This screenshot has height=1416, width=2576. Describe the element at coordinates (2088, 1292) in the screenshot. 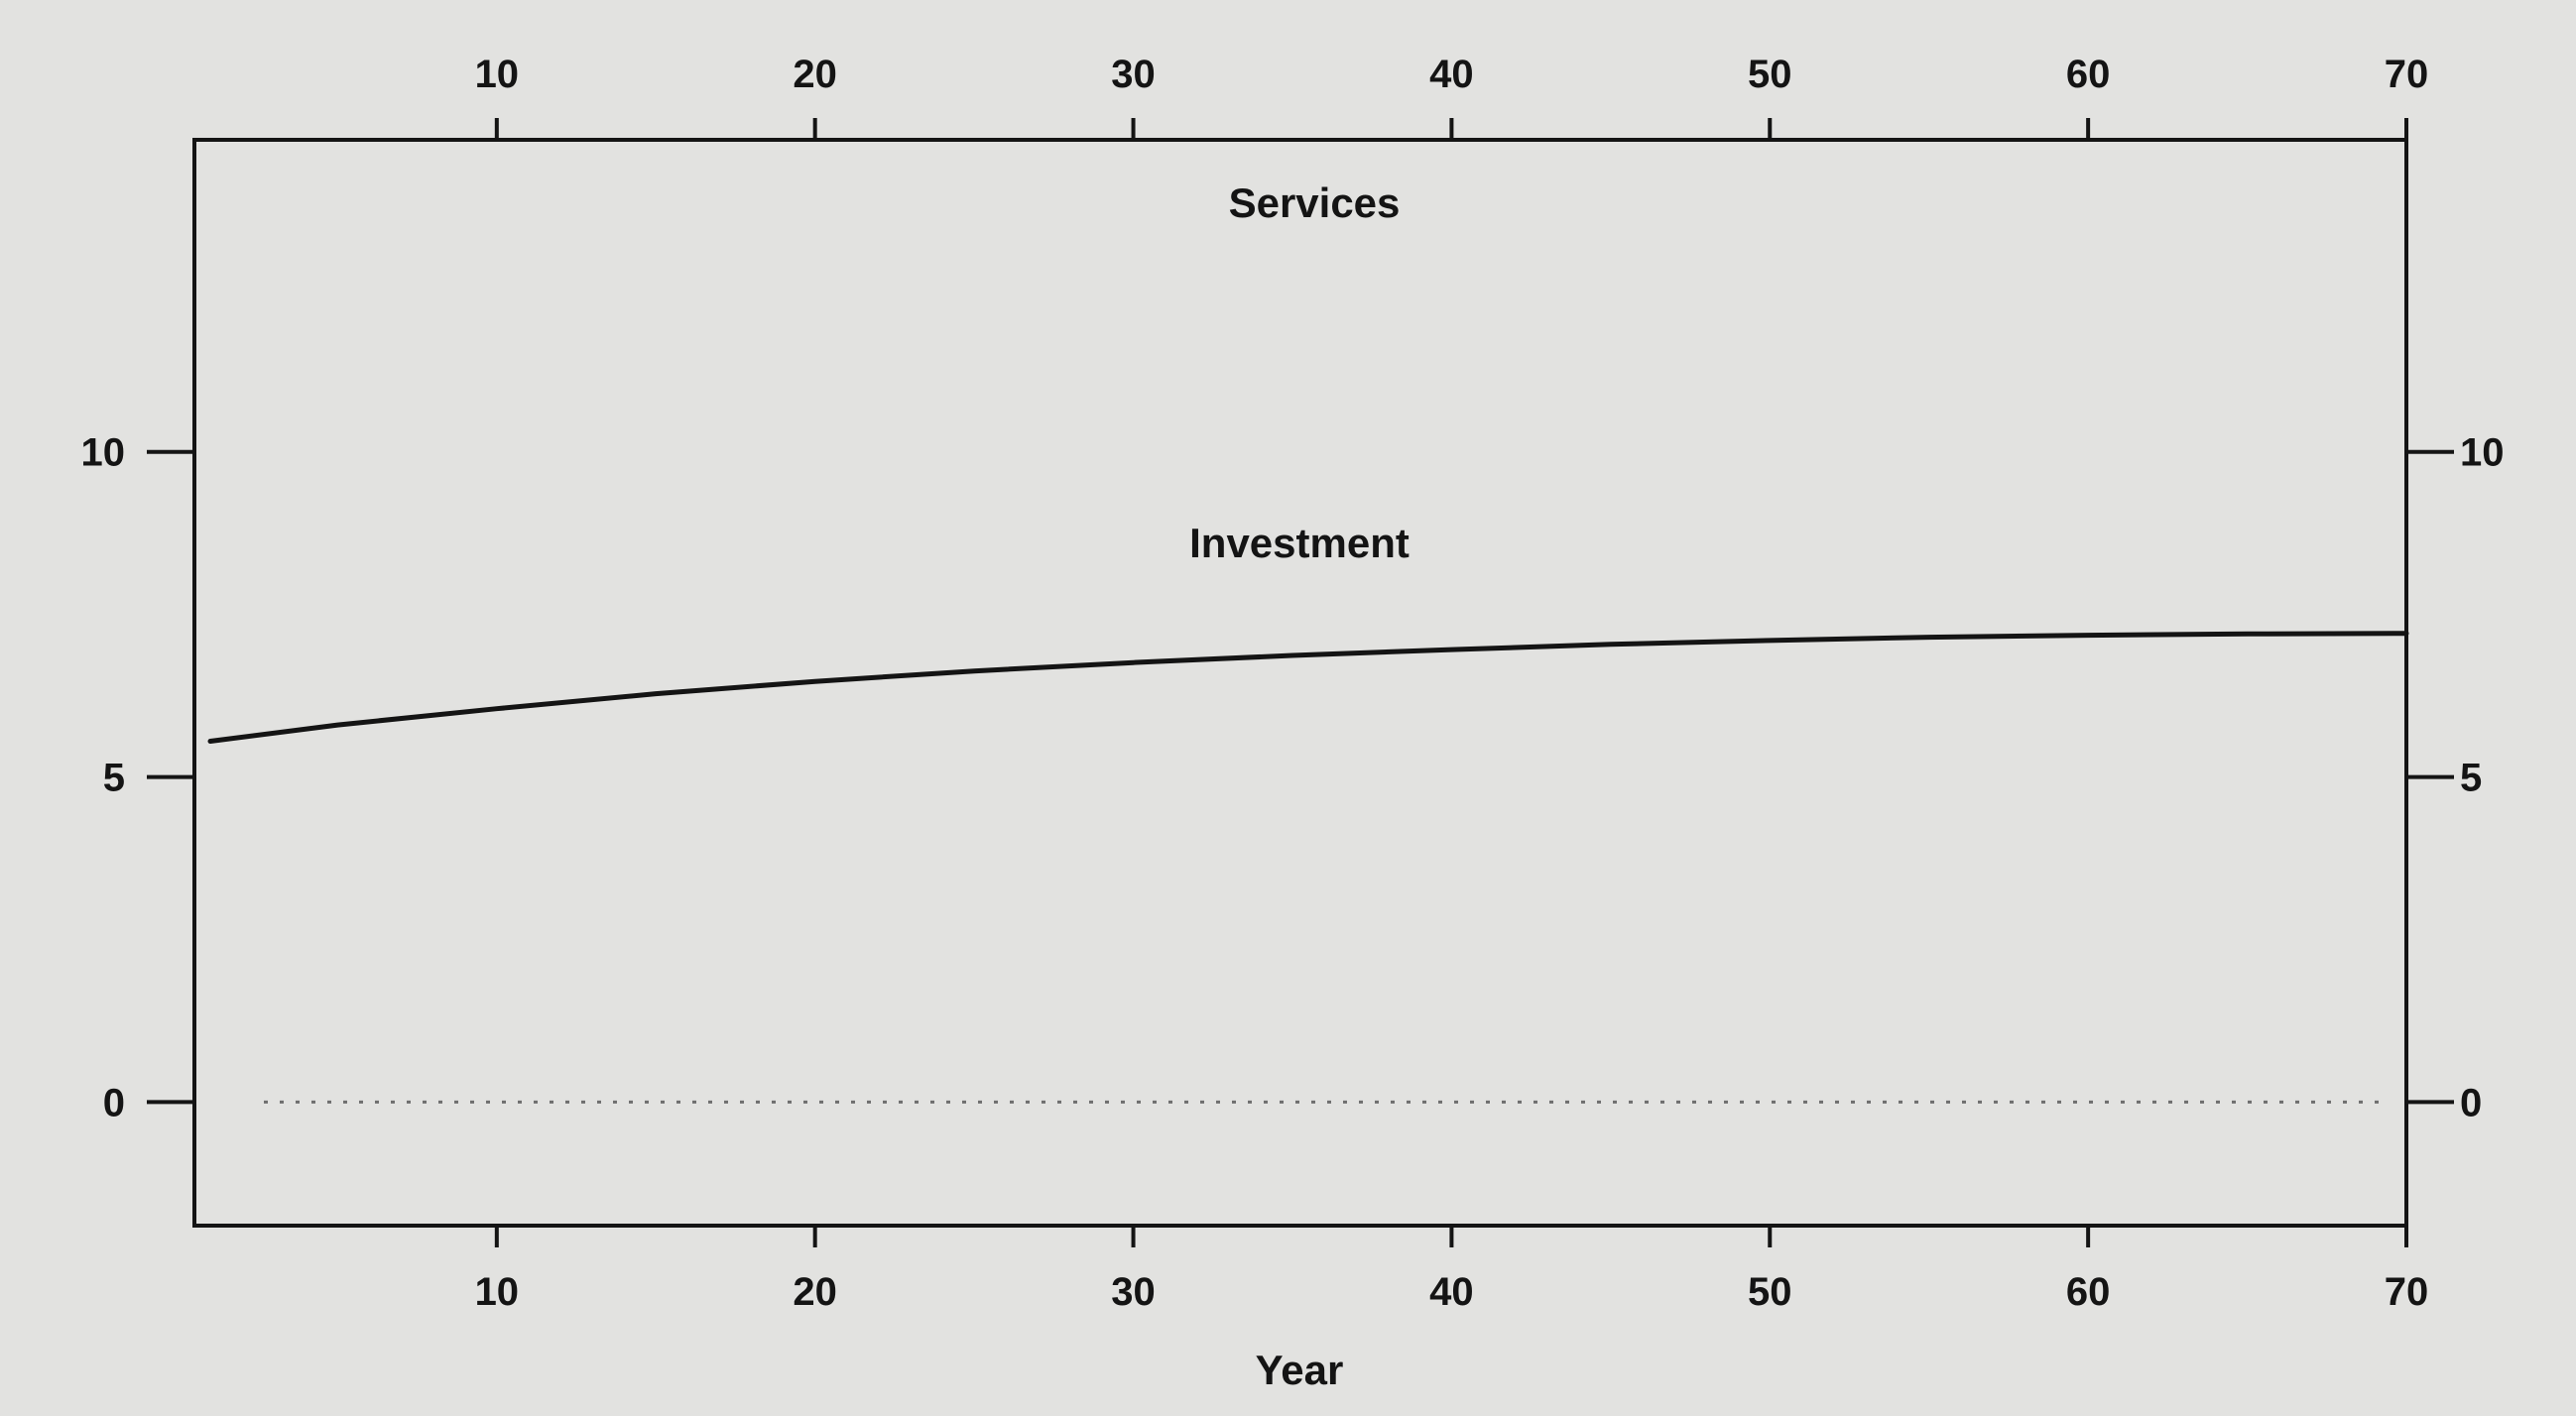

I see `x-tick-label-bottom: 60` at that location.